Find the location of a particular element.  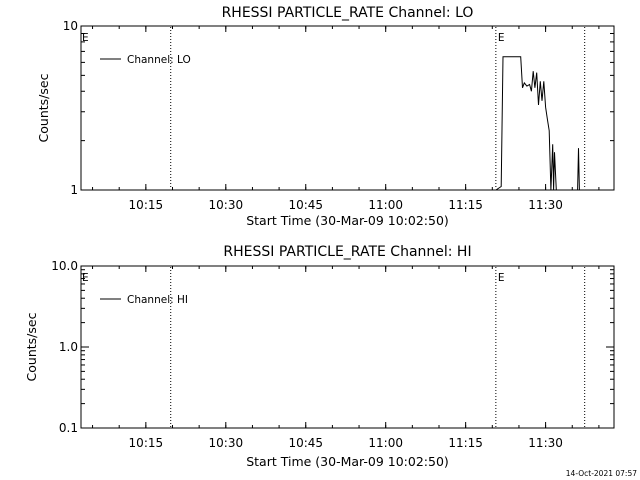

chart-title: RHESSI PARTICLE_RATE Channel: LO is located at coordinates (348, 13).